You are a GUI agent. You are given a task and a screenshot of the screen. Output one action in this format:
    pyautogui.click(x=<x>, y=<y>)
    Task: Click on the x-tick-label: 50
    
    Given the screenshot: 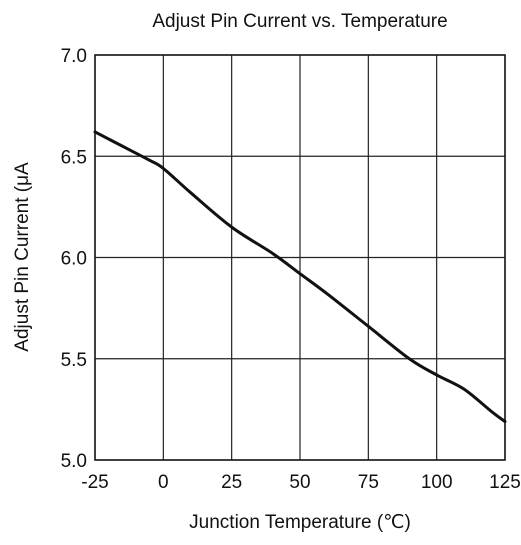 What is the action you would take?
    pyautogui.click(x=299, y=482)
    